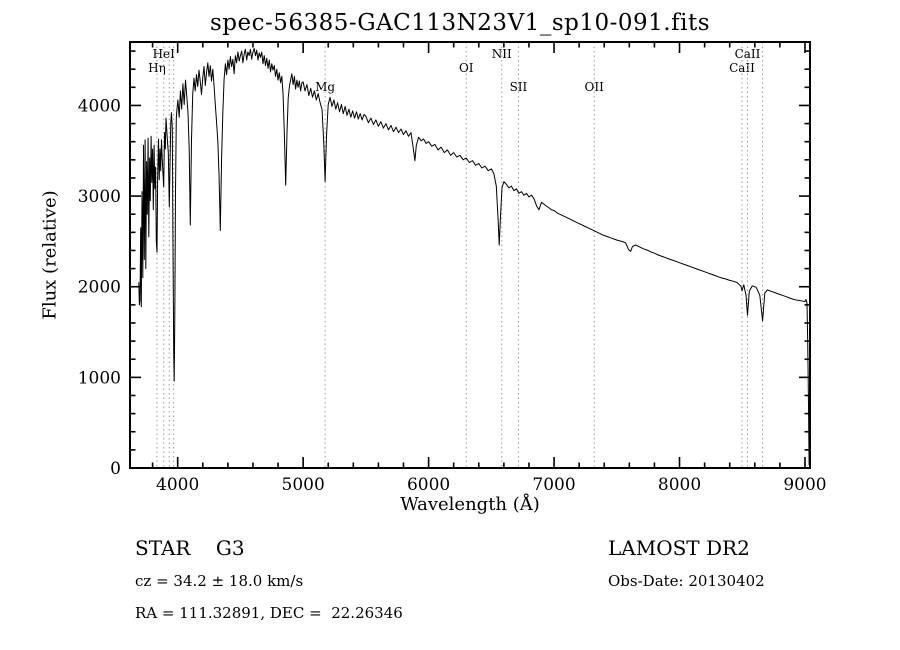  What do you see at coordinates (269, 613) in the screenshot?
I see `ra-dec-value: RA = 111.32891, DEC = 22.26346` at bounding box center [269, 613].